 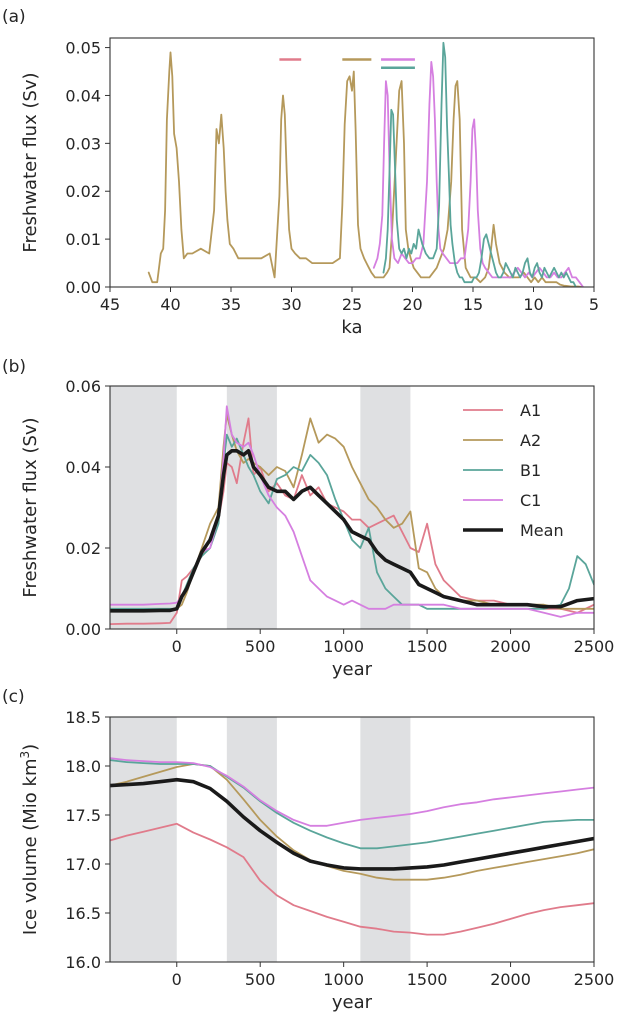 What do you see at coordinates (14, 17) in the screenshot?
I see `panel-a-label: (a)` at bounding box center [14, 17].